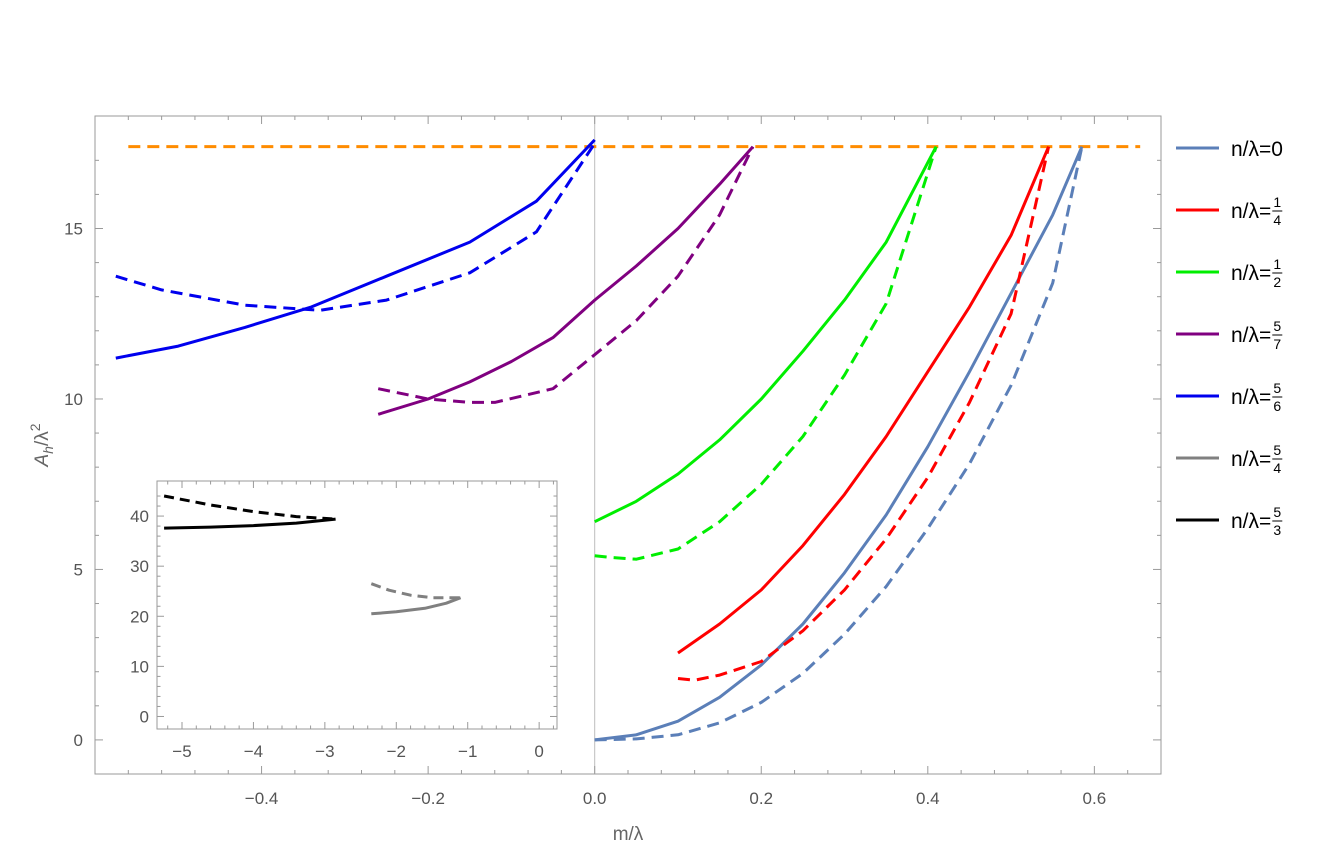 The height and width of the screenshot is (852, 1329). Describe the element at coordinates (324, 751) in the screenshot. I see `inset-x-tick-label: −3` at that location.